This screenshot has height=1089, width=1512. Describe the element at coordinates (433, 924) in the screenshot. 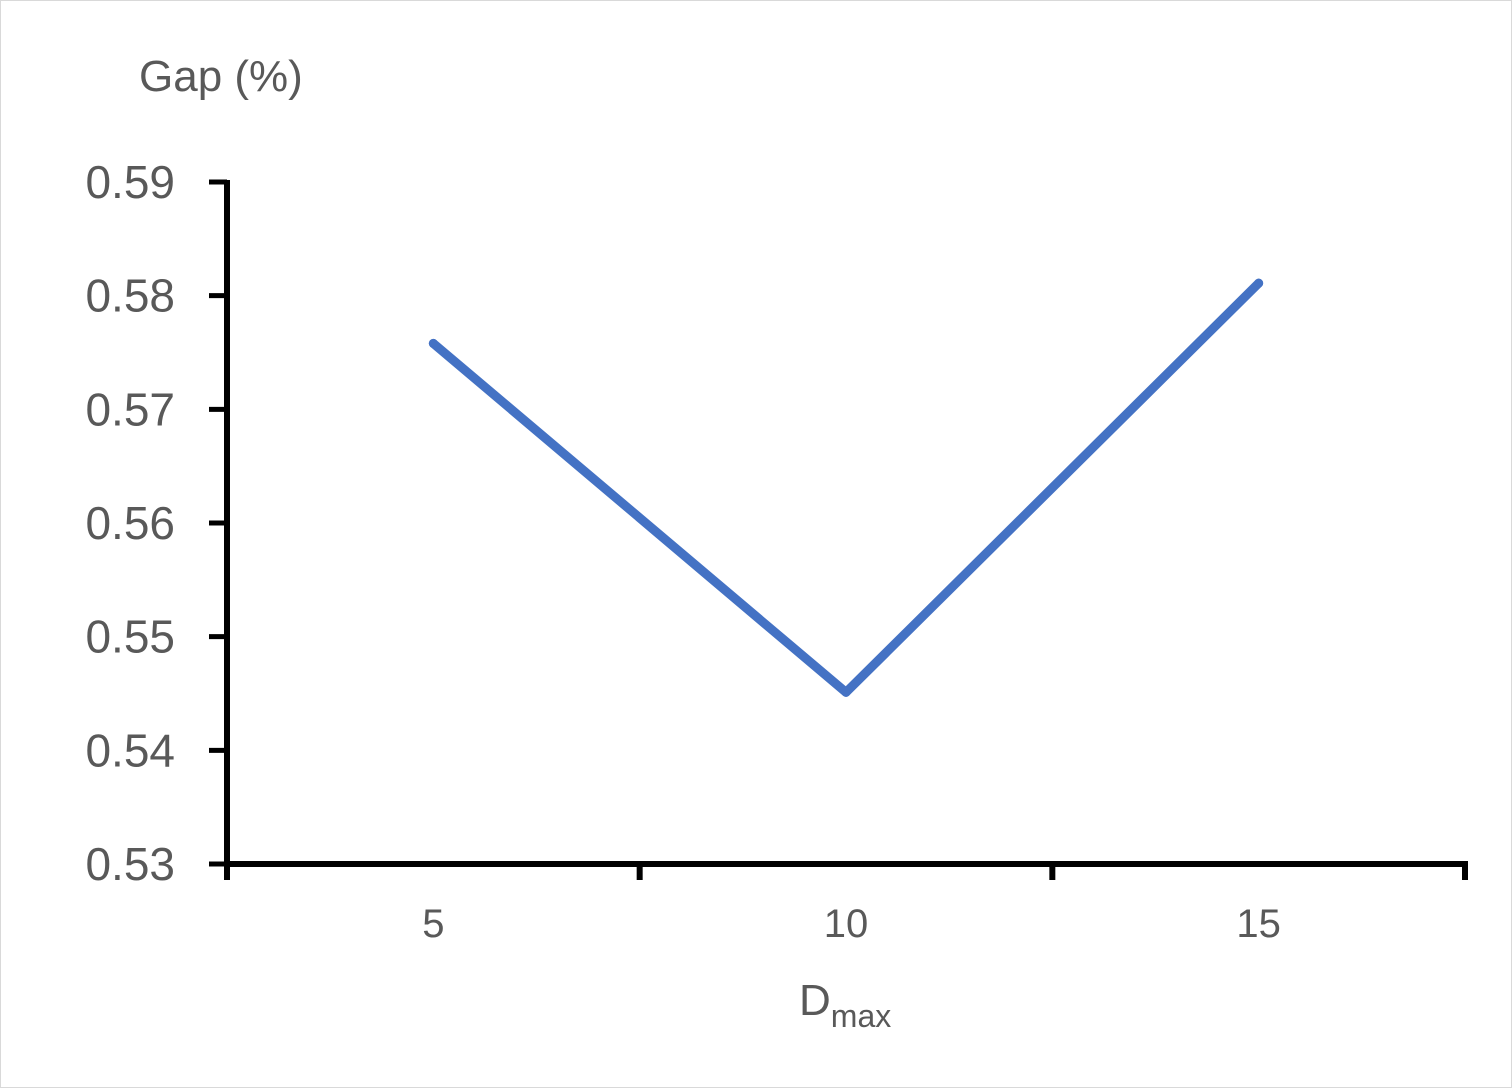

I see `x-tick-label: 5` at that location.